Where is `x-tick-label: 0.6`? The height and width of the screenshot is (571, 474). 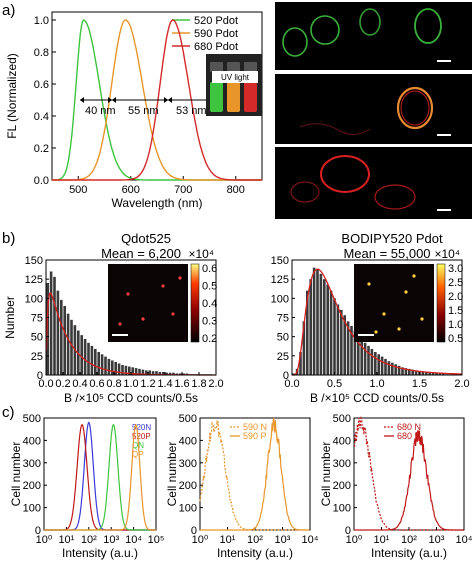 x-tick-label: 0.6 is located at coordinates (96, 384).